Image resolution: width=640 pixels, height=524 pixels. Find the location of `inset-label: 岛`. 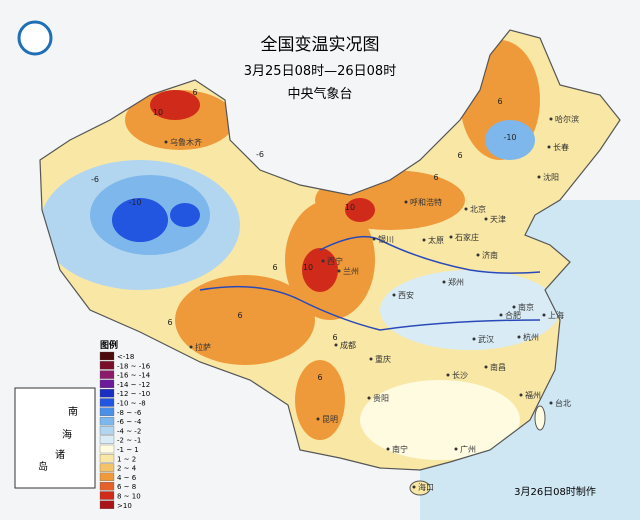

inset-label: 岛 is located at coordinates (43, 466).